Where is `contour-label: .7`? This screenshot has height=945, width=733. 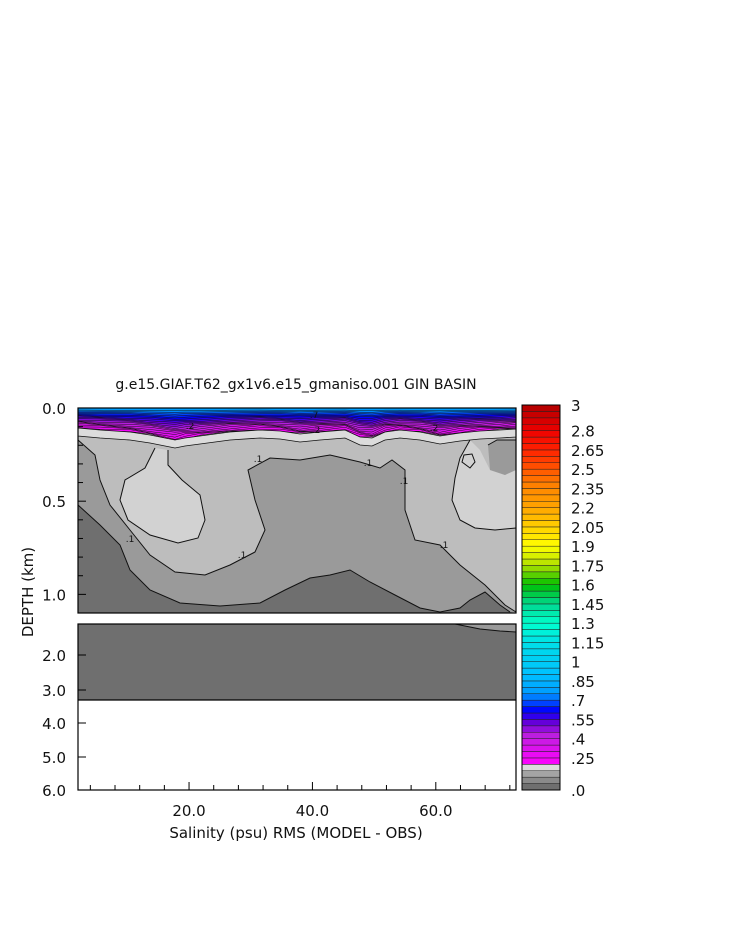
contour-label: .7 is located at coordinates (314, 416).